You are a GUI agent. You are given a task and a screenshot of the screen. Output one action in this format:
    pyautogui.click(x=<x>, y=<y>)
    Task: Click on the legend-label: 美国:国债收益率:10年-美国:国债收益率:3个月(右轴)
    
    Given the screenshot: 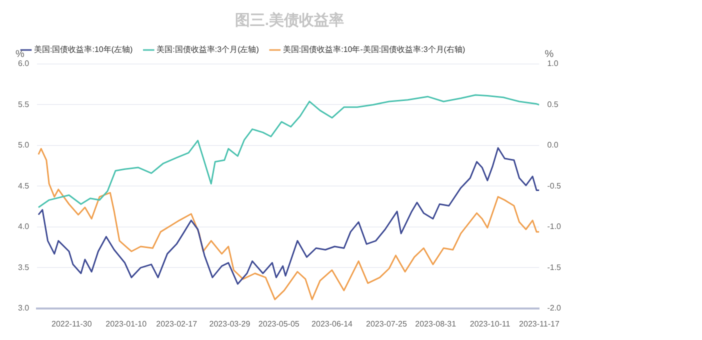 What is the action you would take?
    pyautogui.click(x=374, y=49)
    